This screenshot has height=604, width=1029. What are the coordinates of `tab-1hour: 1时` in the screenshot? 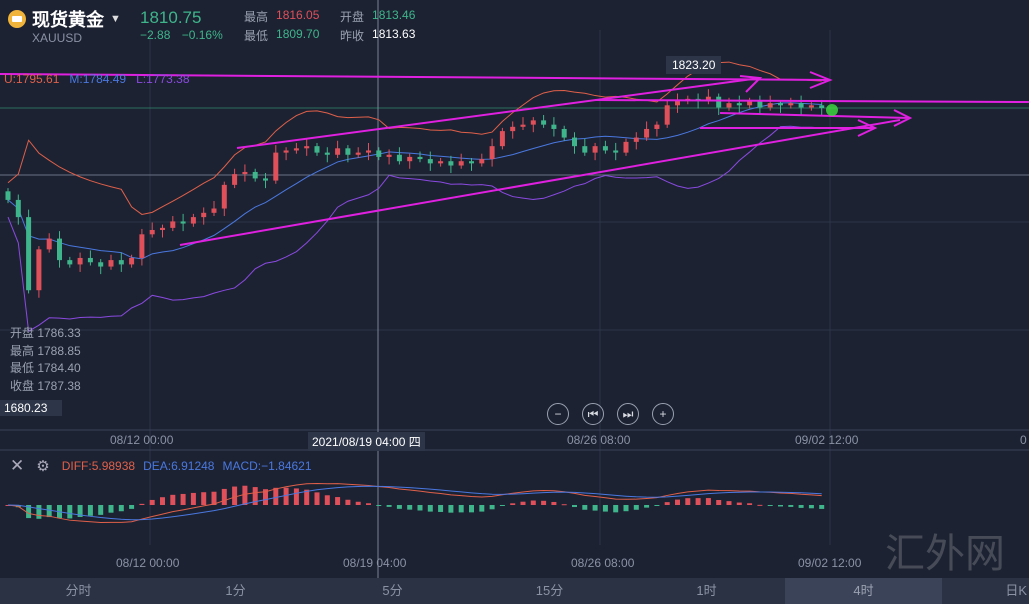 It's located at (706, 590).